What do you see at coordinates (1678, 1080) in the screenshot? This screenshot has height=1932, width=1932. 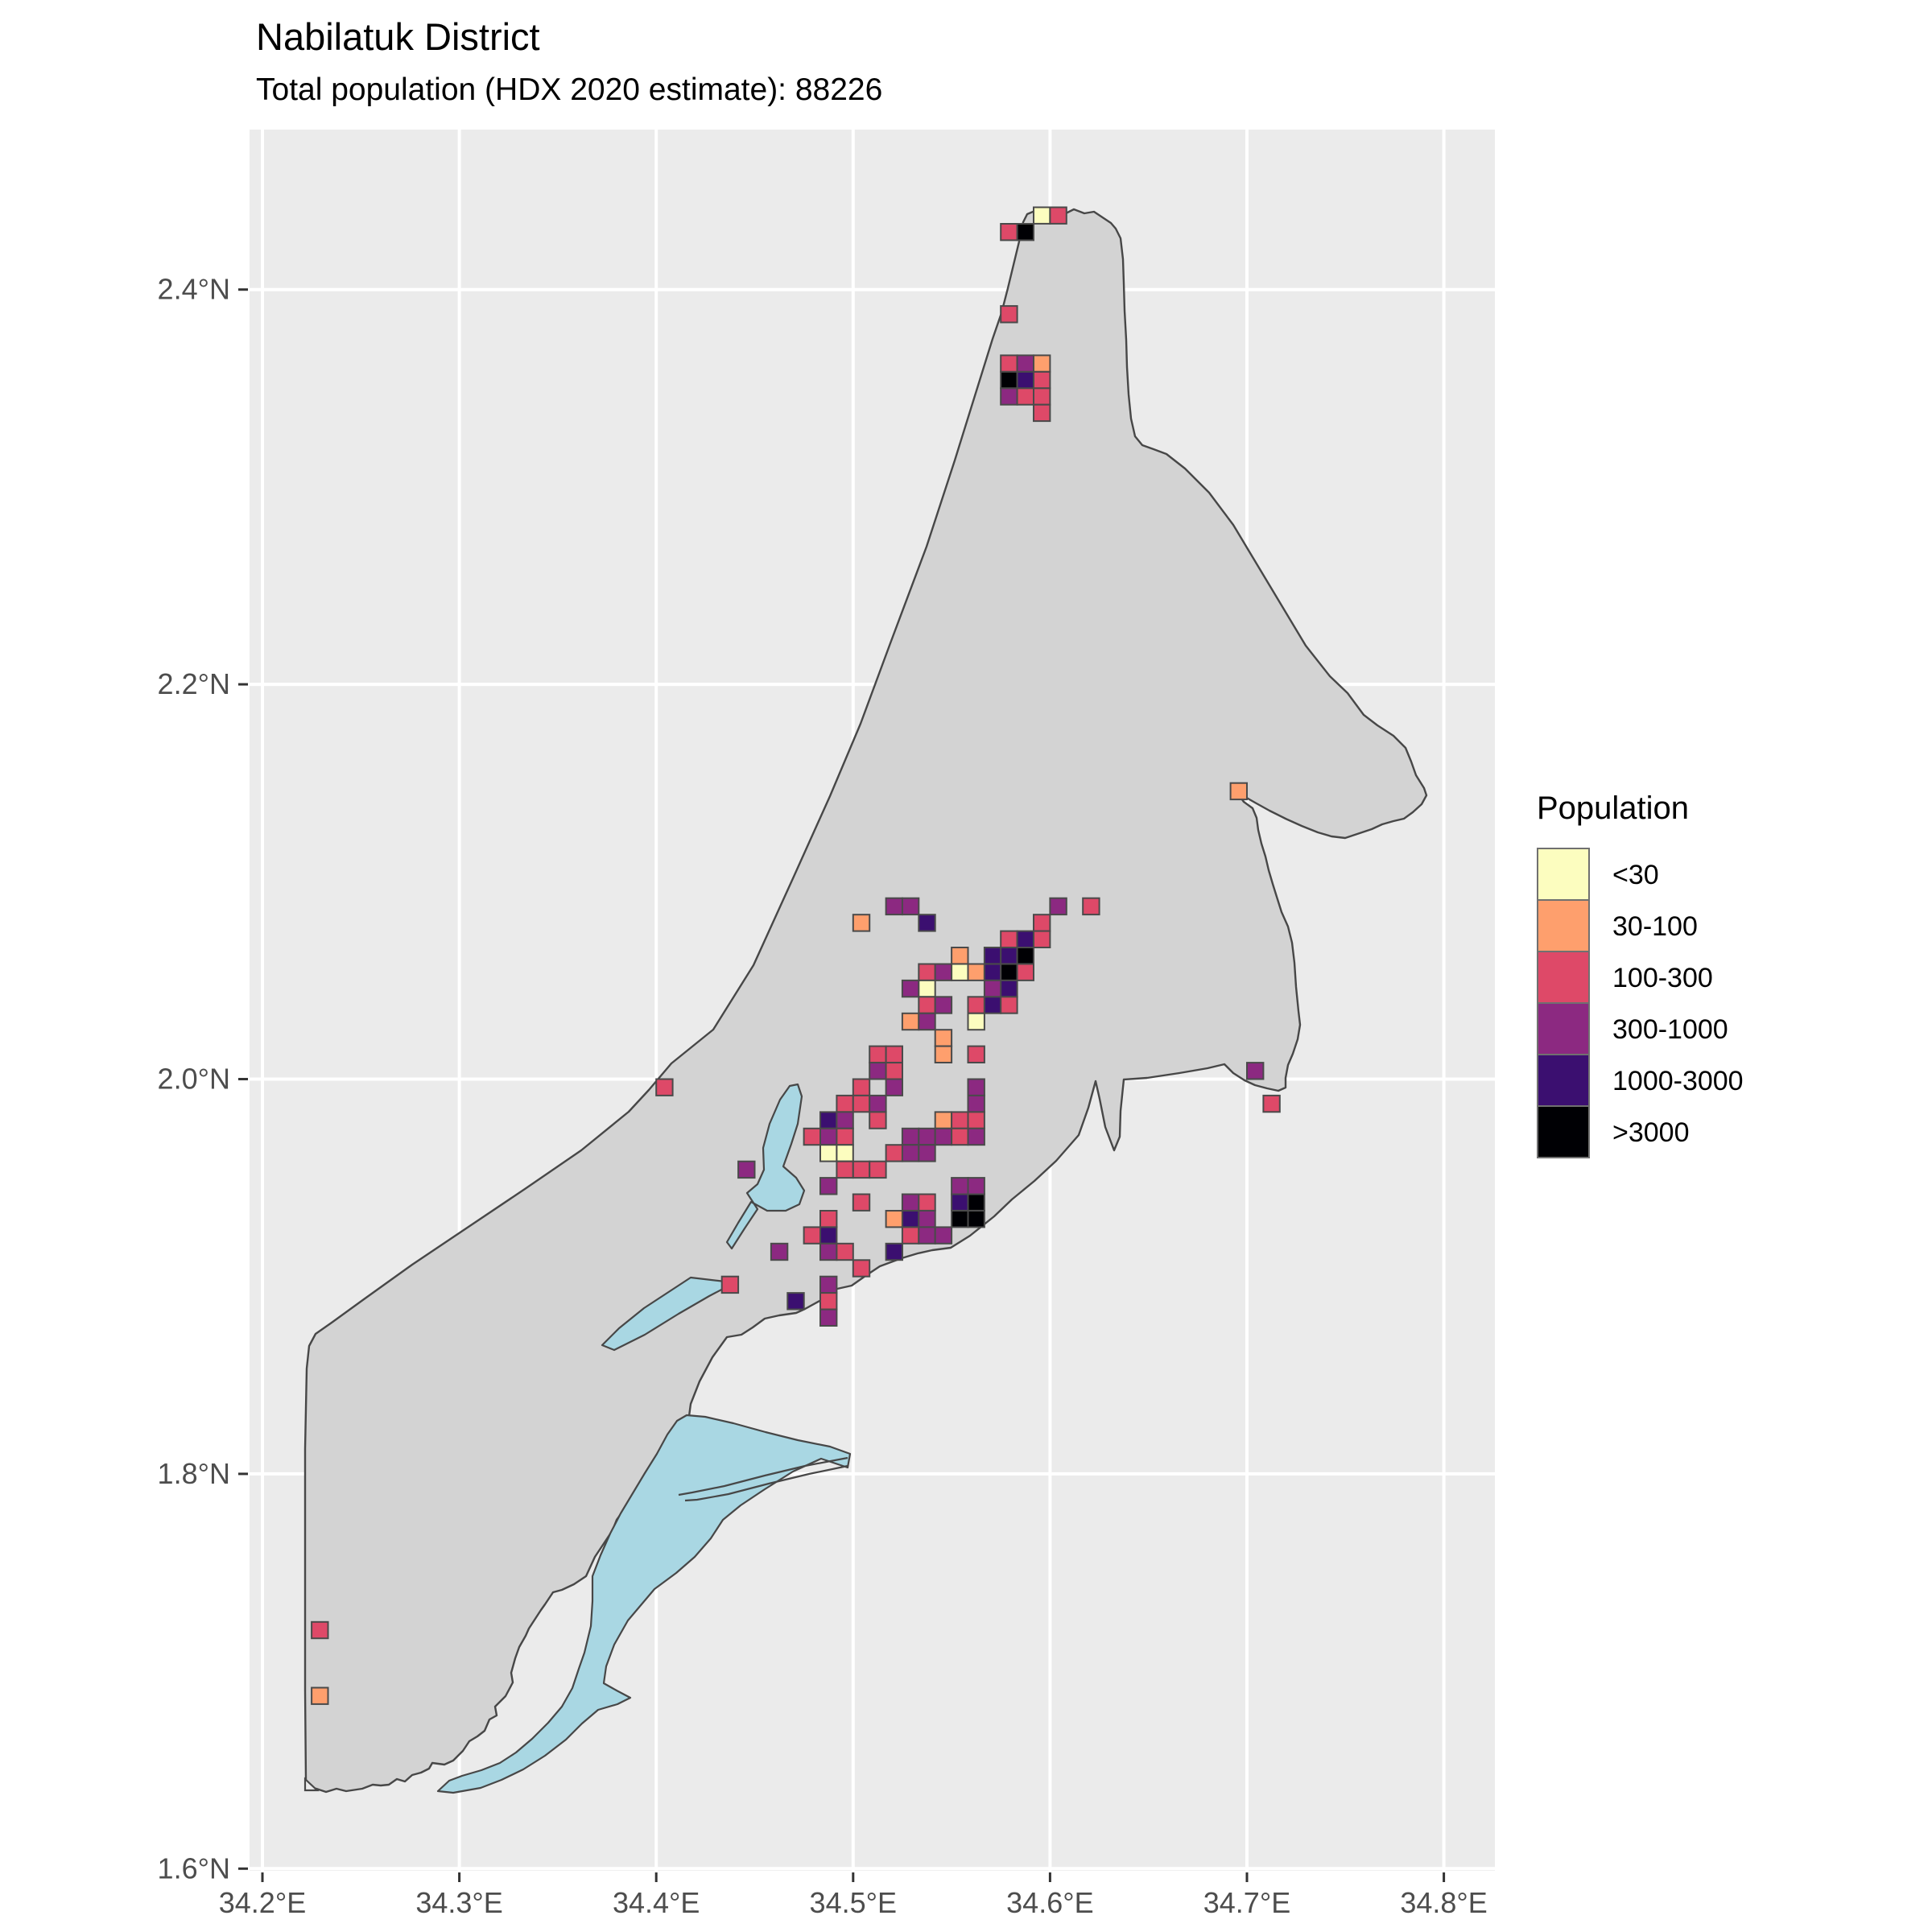 I see `legend-entry-label: 1000-3000` at bounding box center [1678, 1080].